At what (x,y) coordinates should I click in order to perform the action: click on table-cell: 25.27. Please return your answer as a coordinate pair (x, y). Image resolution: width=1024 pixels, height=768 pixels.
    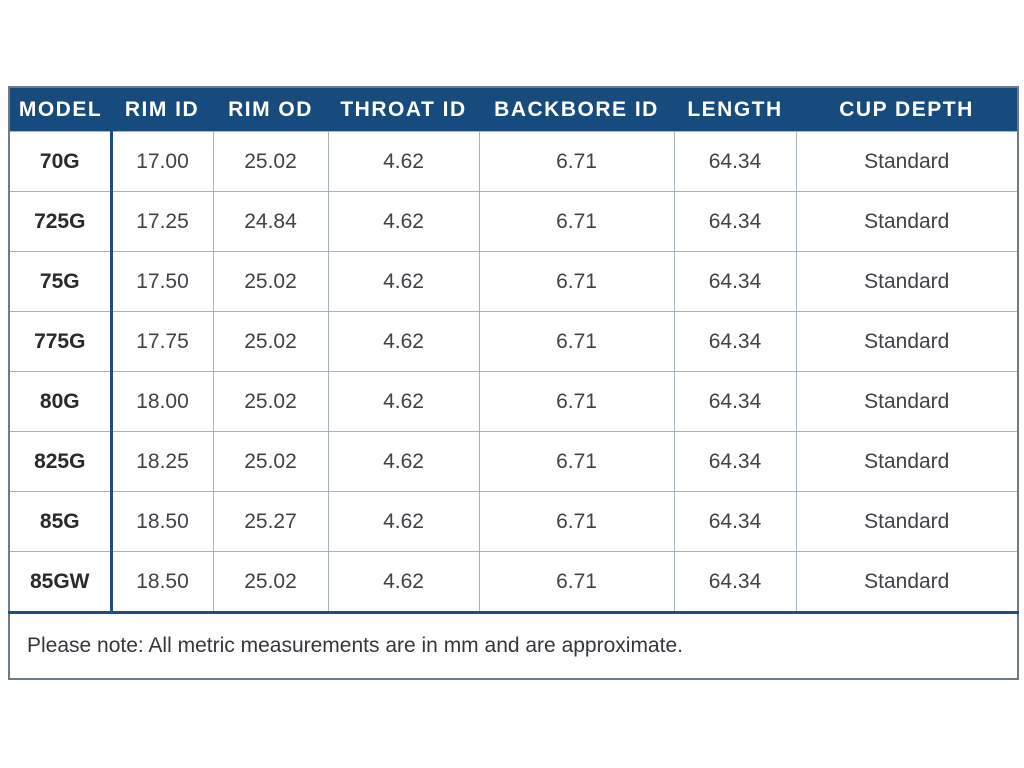
    Looking at the image, I should click on (270, 521).